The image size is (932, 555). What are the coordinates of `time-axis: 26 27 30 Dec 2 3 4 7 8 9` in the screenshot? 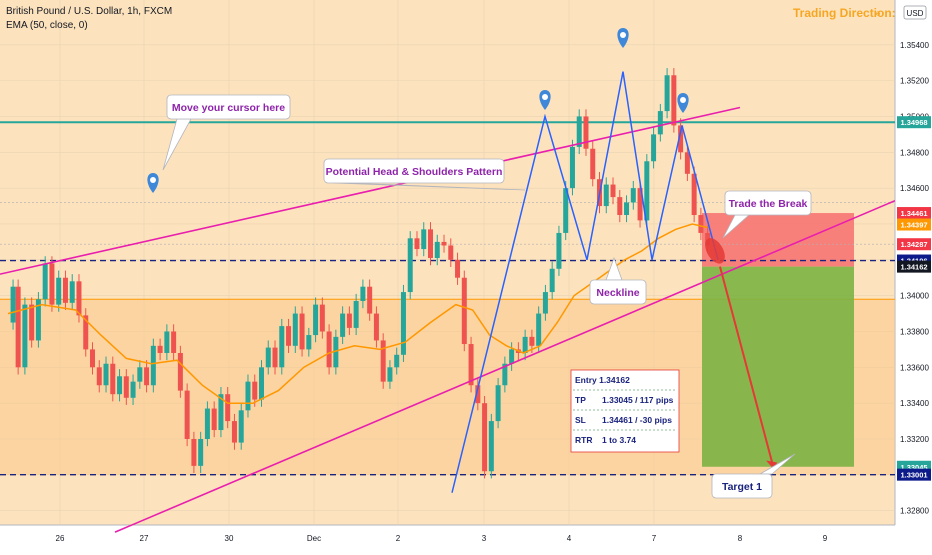 It's located at (442, 538).